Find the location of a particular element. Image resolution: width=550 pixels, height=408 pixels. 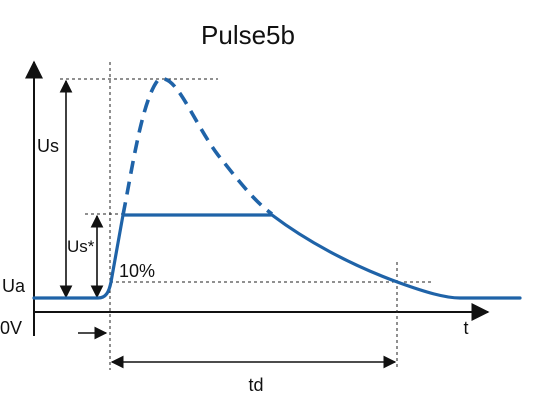

us-star-label: Us* is located at coordinates (81, 246).